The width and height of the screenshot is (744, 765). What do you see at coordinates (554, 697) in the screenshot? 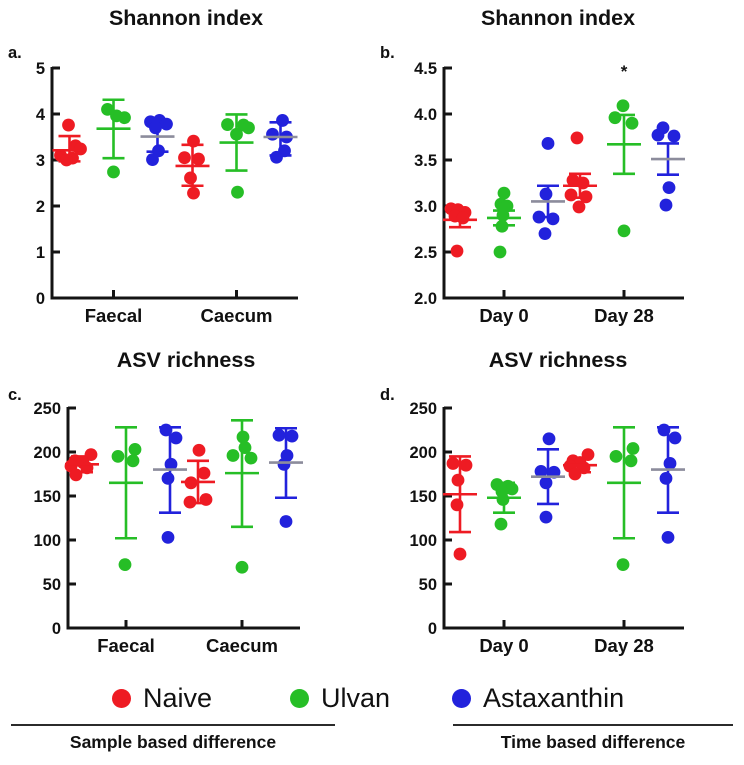
I see `legend-label-astaxanthin: Astaxanthin` at bounding box center [554, 697].